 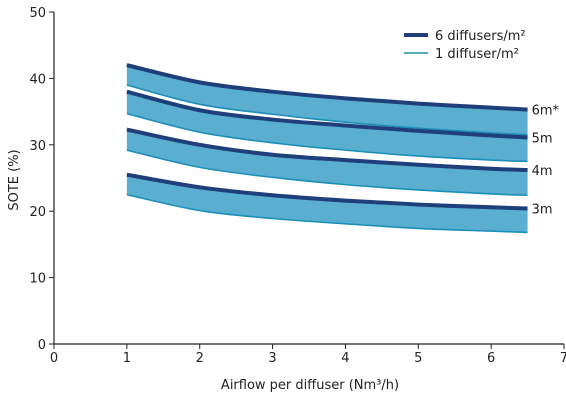 I want to click on band-end-label: 4m, so click(x=542, y=171).